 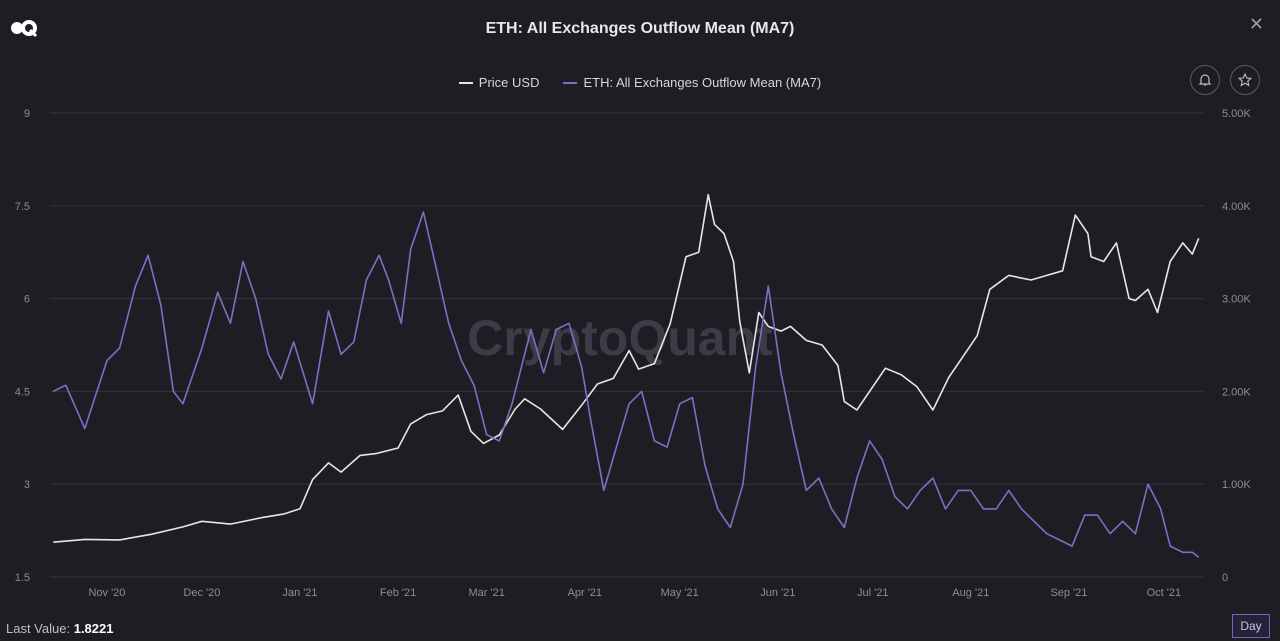 What do you see at coordinates (27, 114) in the screenshot?
I see `y-left-tick-label: 9` at bounding box center [27, 114].